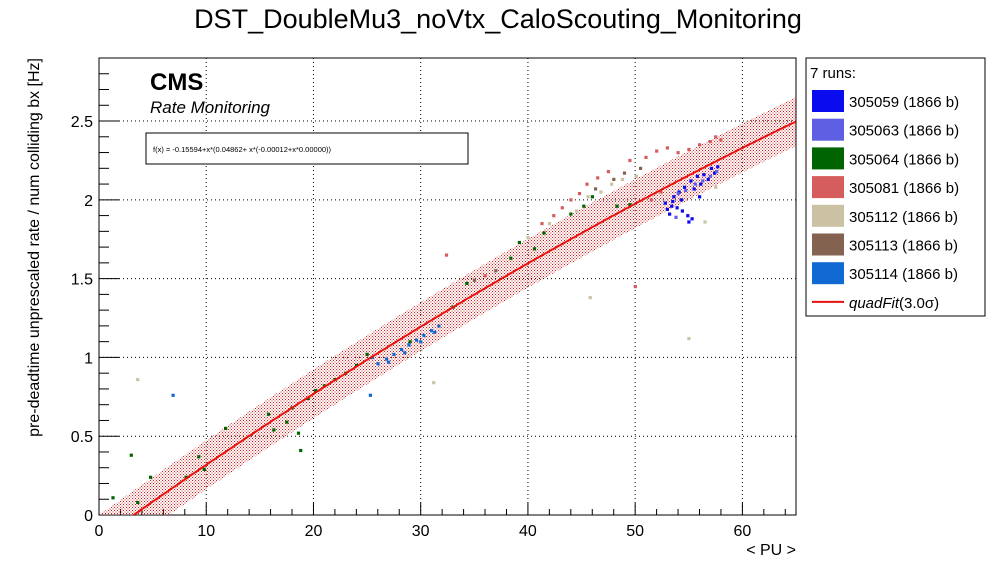 Image resolution: width=996 pixels, height=572 pixels. Describe the element at coordinates (903, 274) in the screenshot. I see `legend-entry: 305114 (1866 b)` at that location.